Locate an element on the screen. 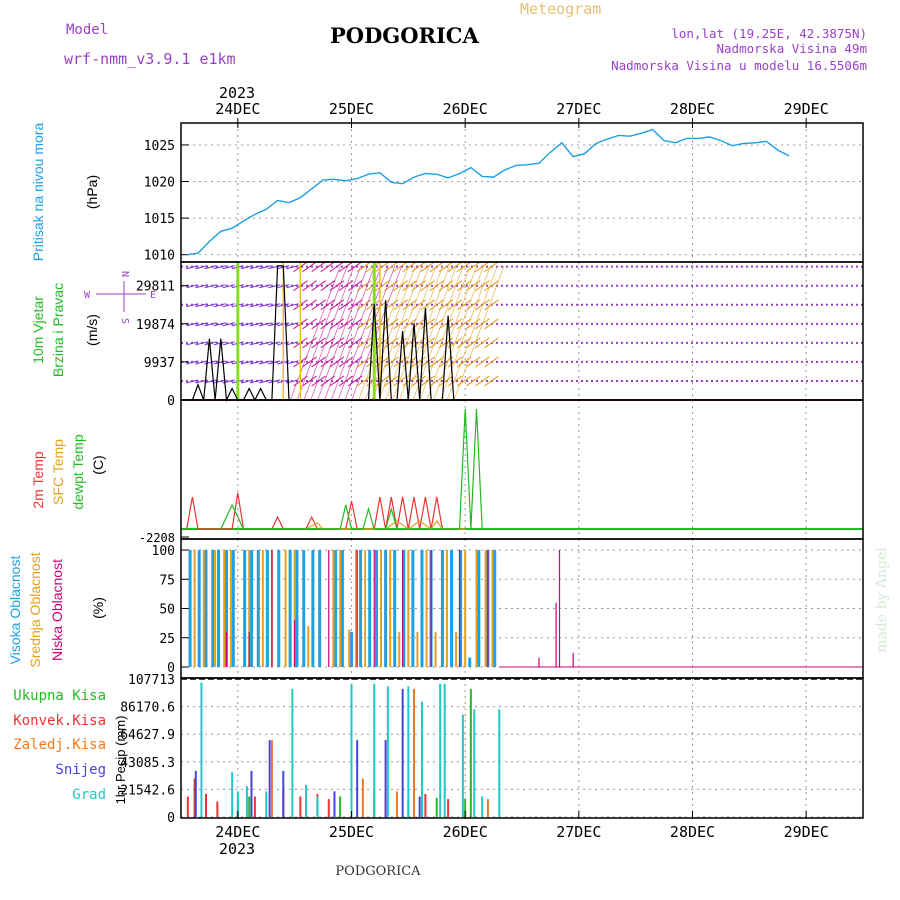 The image size is (900, 900). legend-conv: Konvek.Kisa is located at coordinates (59, 721).